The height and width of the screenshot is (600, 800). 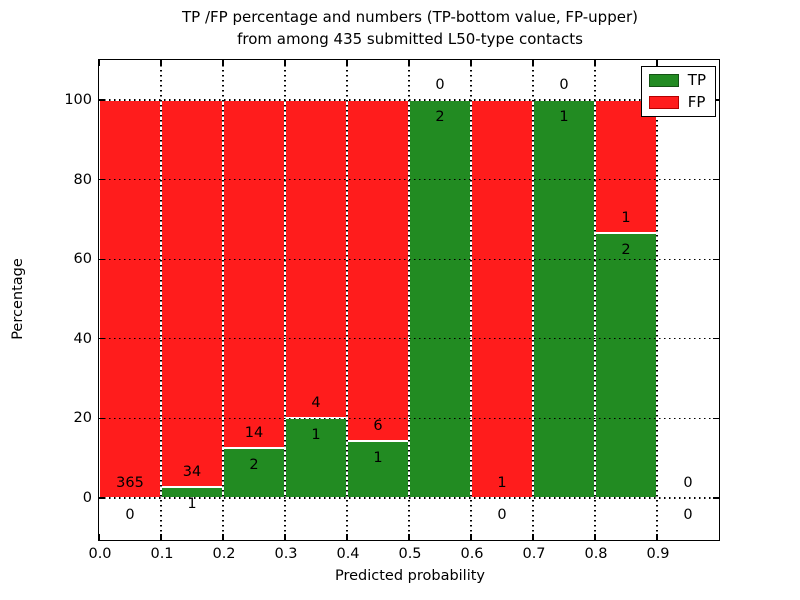 I want to click on fp-legend-label: FP, so click(x=696, y=102).